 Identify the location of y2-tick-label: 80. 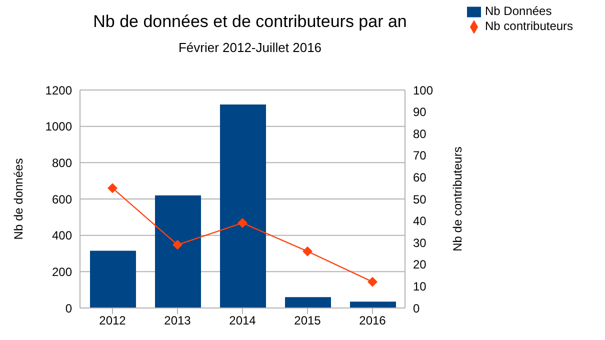
(420, 133).